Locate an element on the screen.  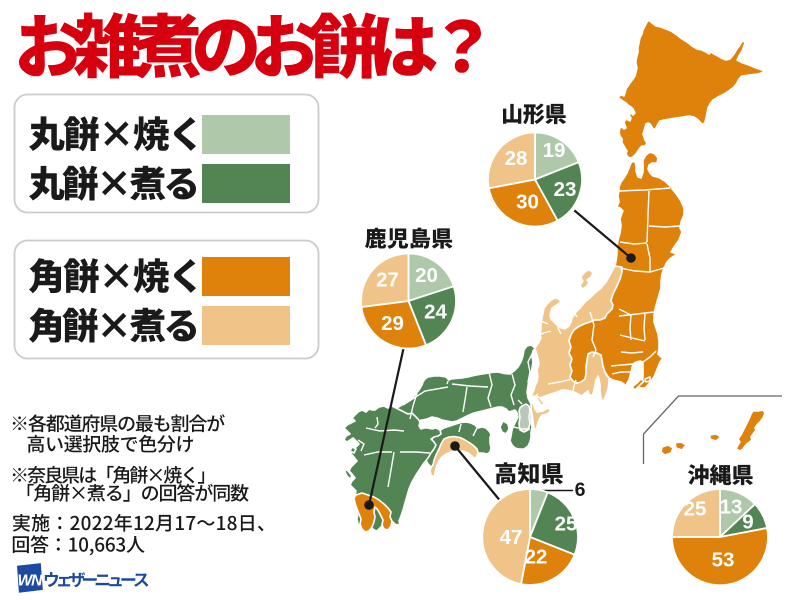
svg-text: 47 is located at coordinates (511, 537).